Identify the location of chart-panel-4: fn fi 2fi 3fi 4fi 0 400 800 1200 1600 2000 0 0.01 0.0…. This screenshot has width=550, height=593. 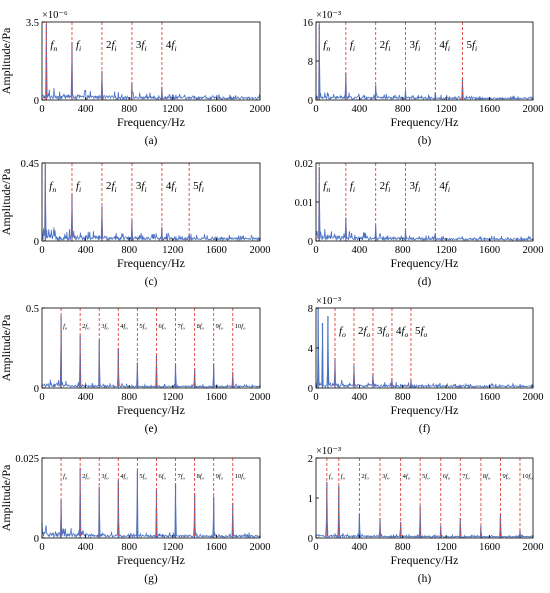
(419, 223).